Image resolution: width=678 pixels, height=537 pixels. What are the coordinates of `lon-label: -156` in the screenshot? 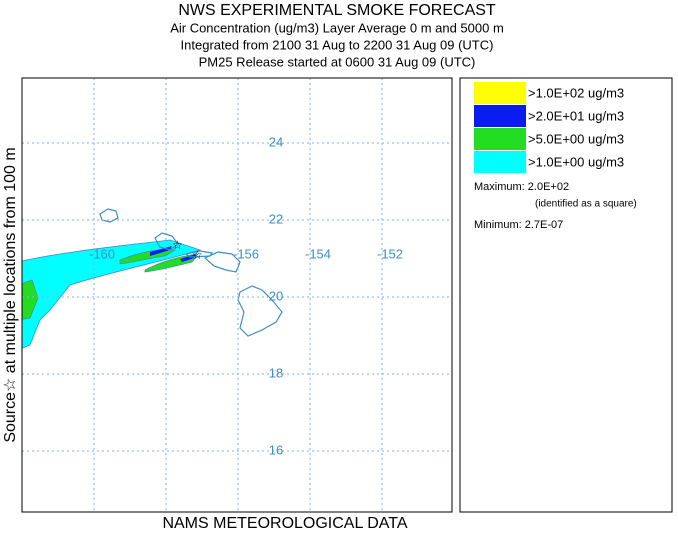 It's located at (246, 253).